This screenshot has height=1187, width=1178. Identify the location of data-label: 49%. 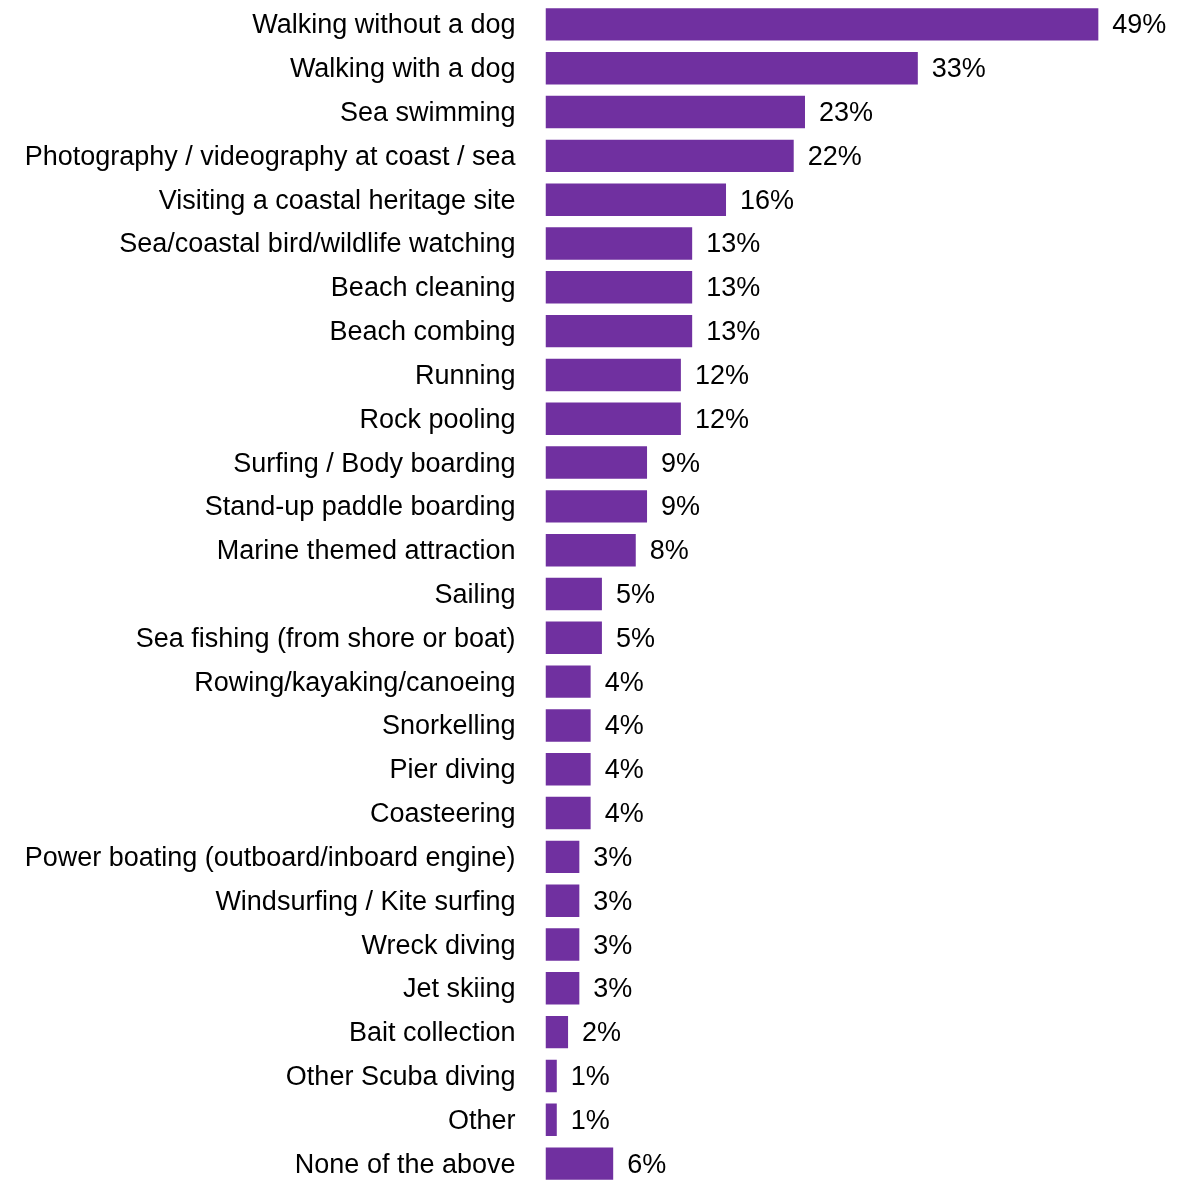
(1139, 24).